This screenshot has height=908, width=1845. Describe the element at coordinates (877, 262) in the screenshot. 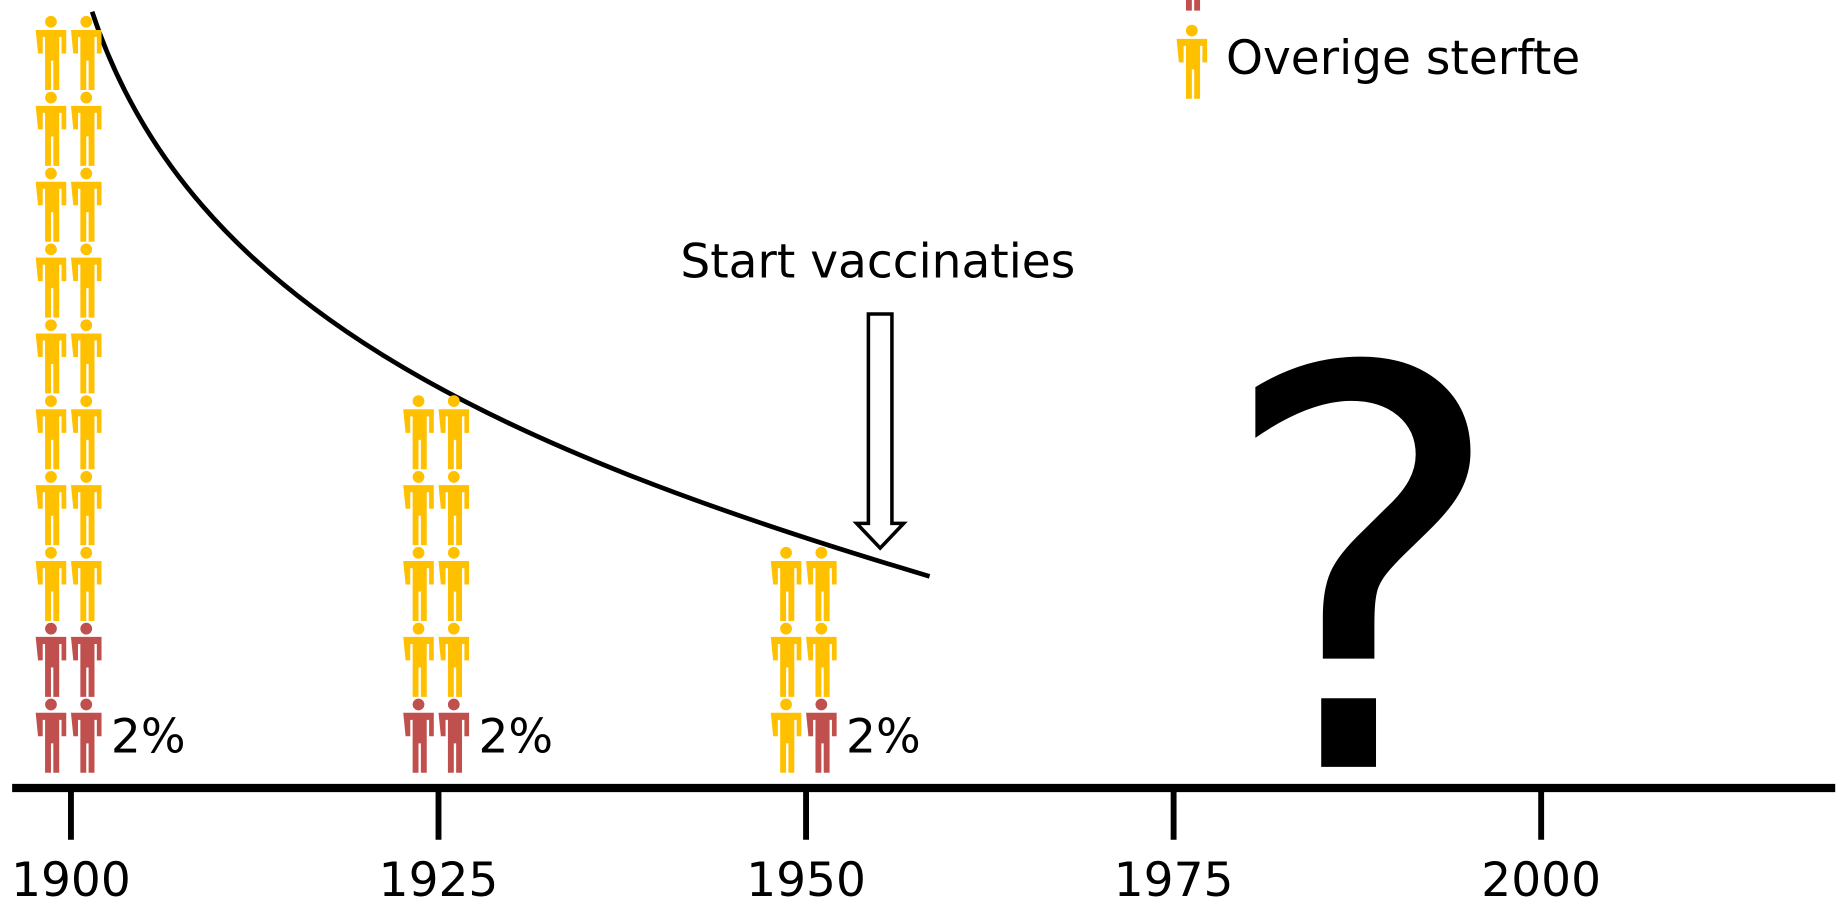

I see `vaccination-label: Start vaccinaties` at that location.